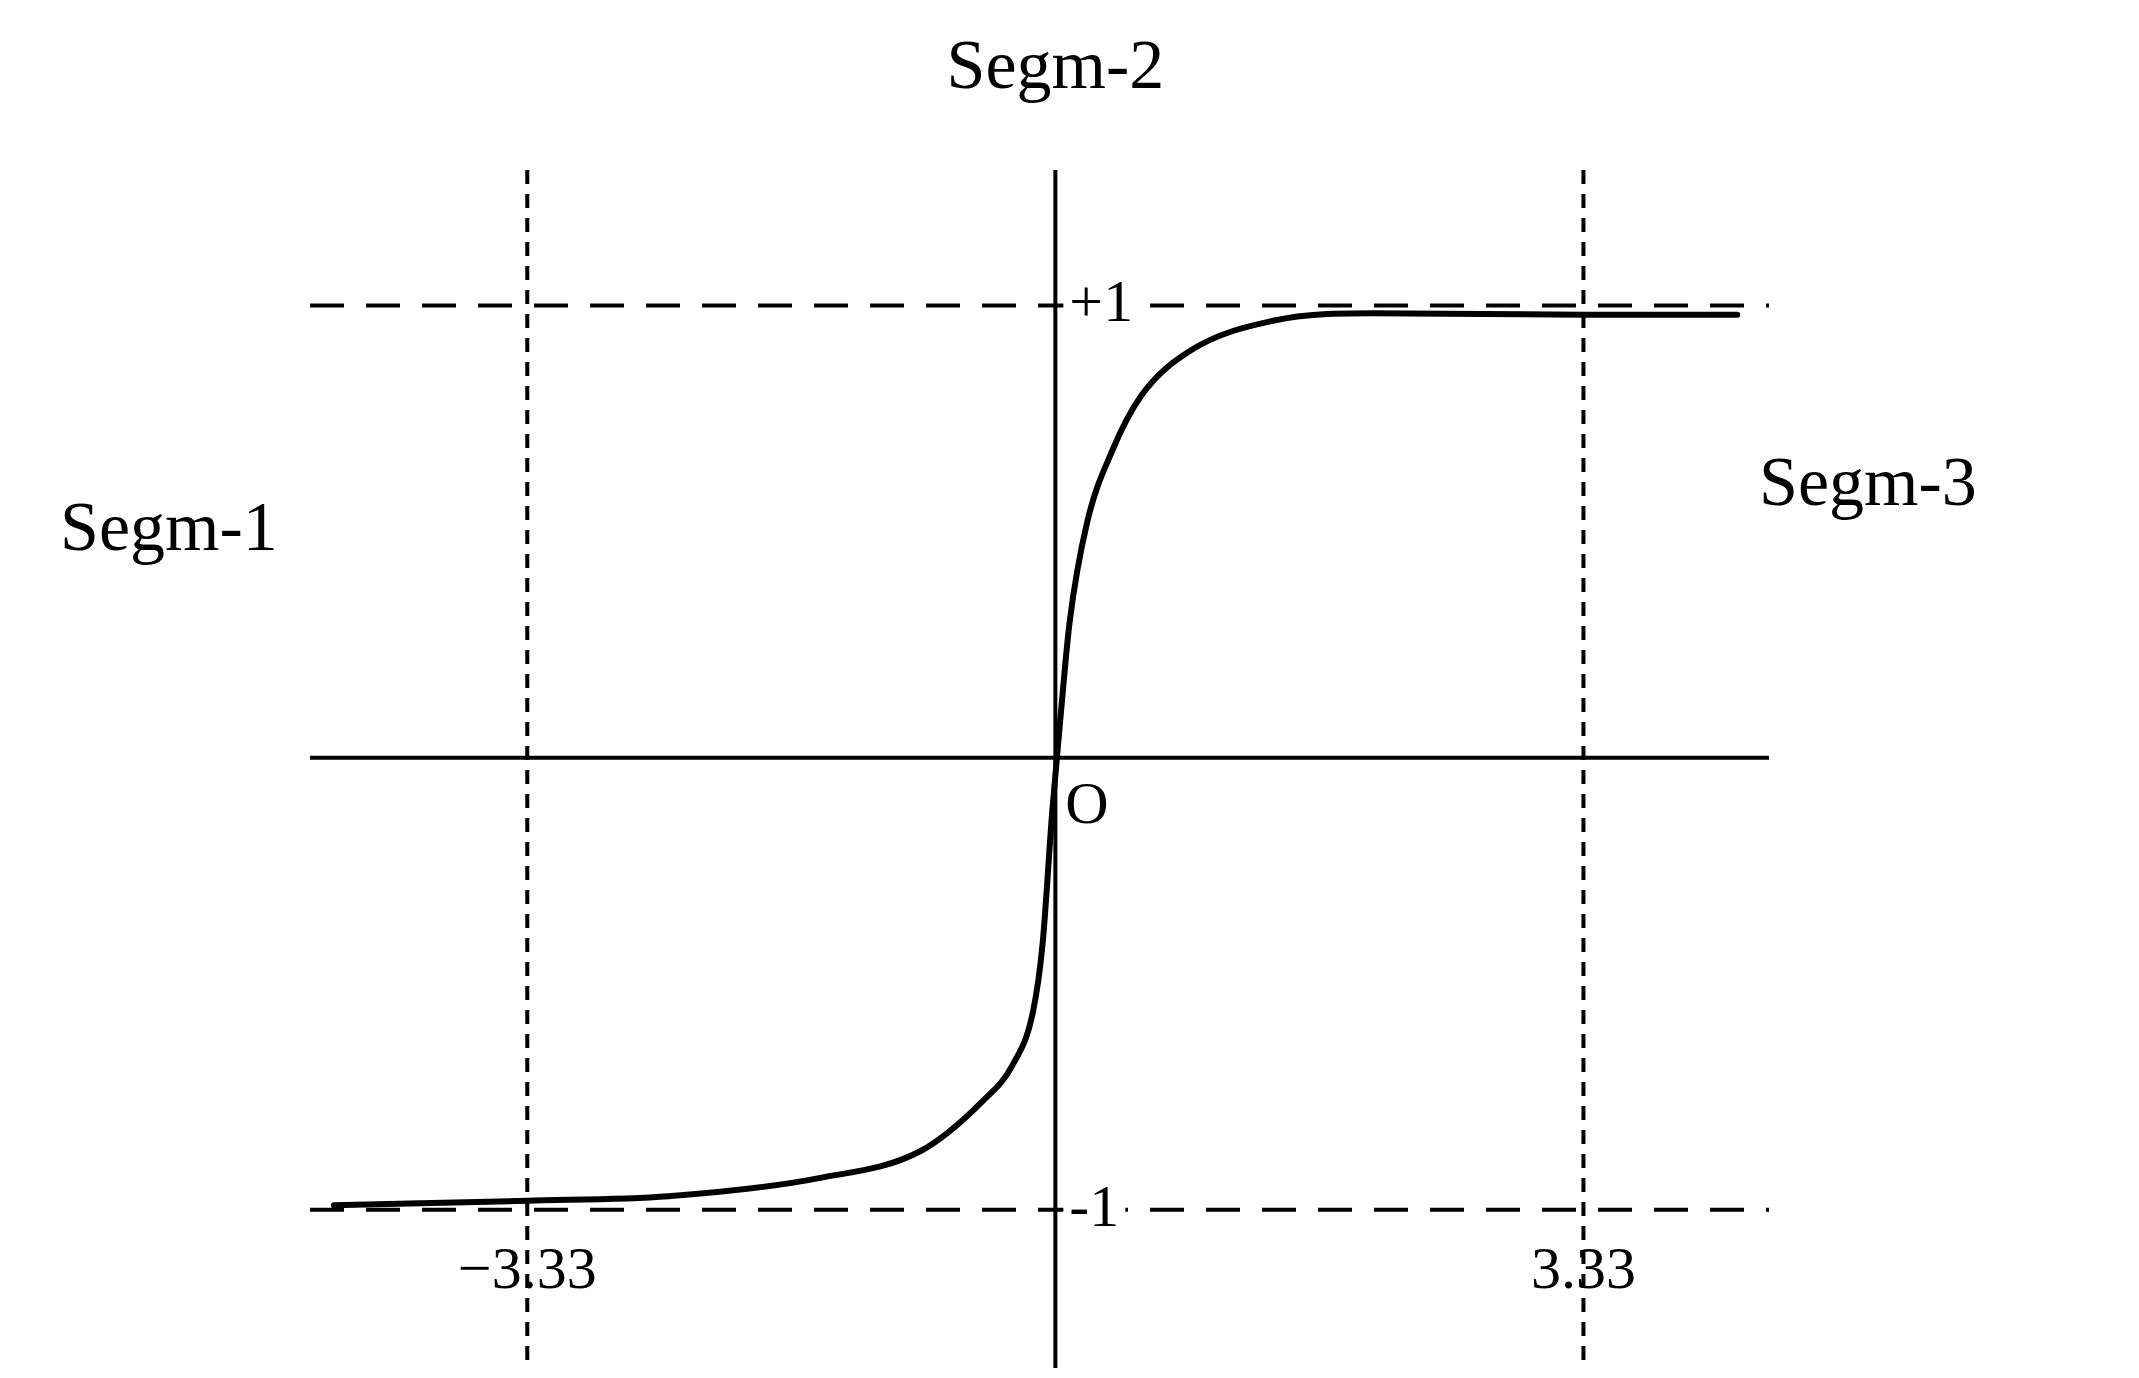 The image size is (2139, 1378). I want to click on text: Segm-1, so click(169, 527).